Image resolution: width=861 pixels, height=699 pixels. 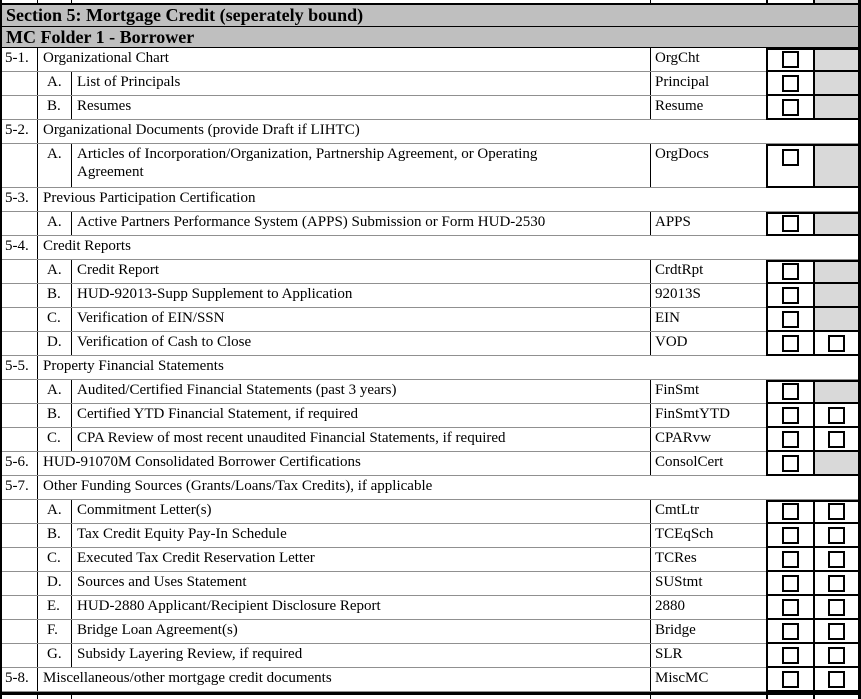 What do you see at coordinates (677, 510) in the screenshot?
I see `item-code: CmtLtr` at bounding box center [677, 510].